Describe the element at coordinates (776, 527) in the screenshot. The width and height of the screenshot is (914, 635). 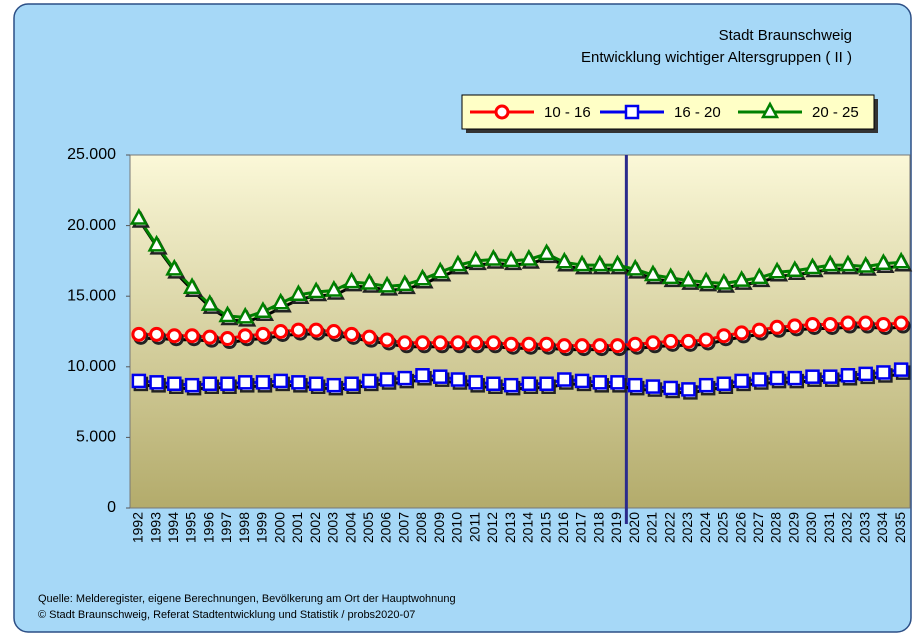
I see `x-tick-label: 2028` at that location.